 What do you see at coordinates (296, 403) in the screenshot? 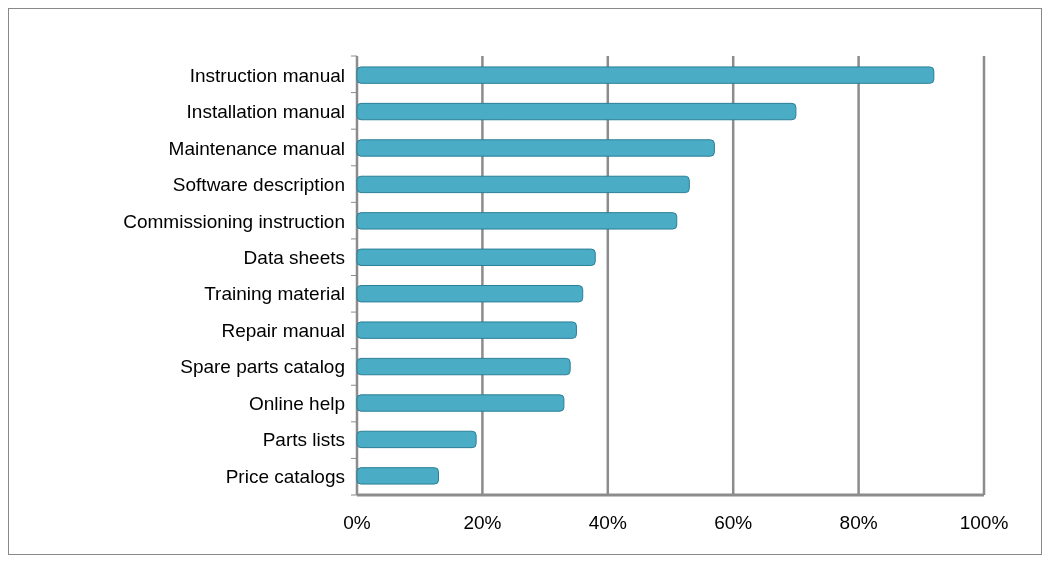
I see `y-tick-label: Online help` at bounding box center [296, 403].